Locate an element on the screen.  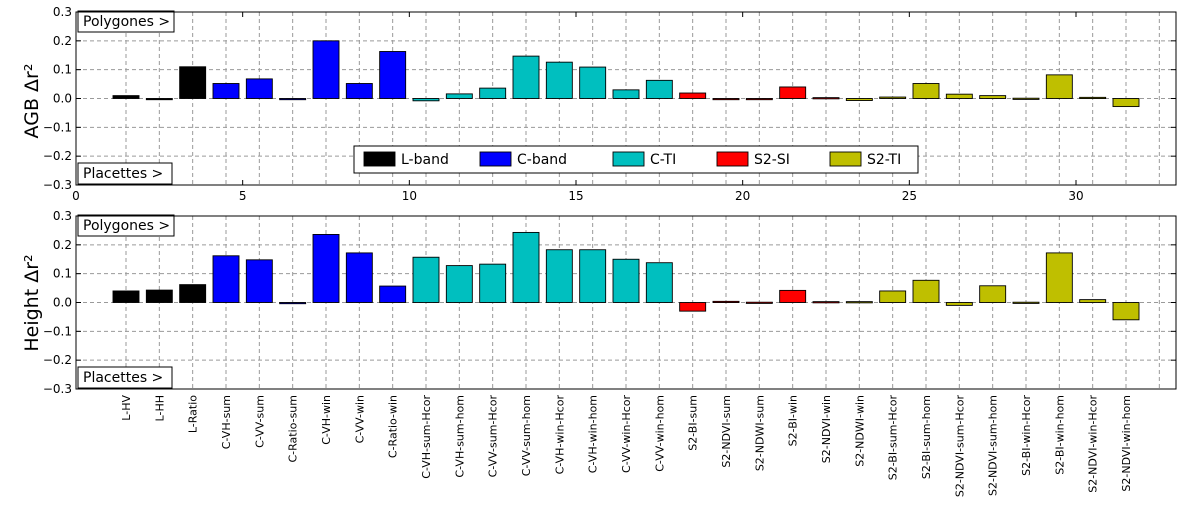
height-polygones-label: Polygones > is located at coordinates (126, 226).